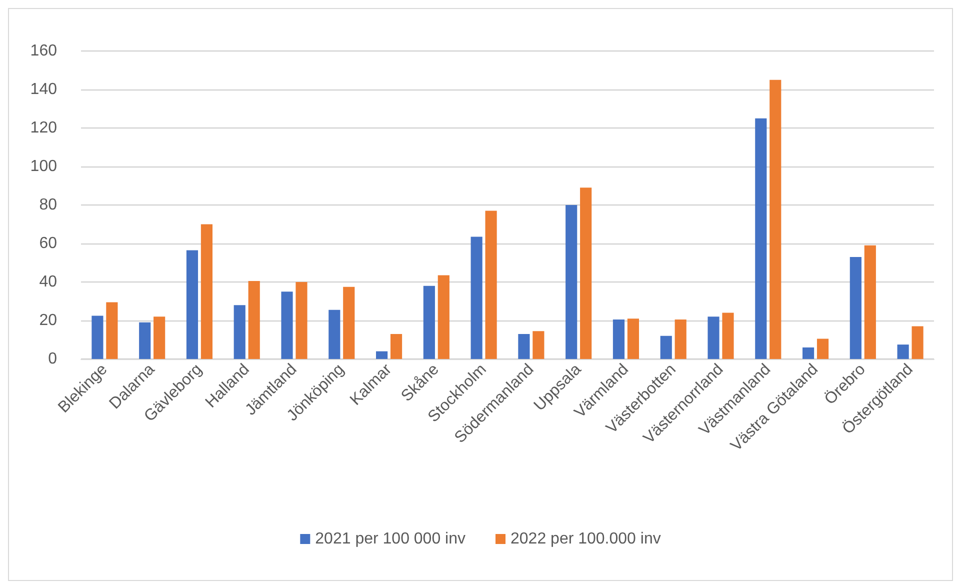 The height and width of the screenshot is (583, 955). Describe the element at coordinates (53, 359) in the screenshot. I see `y-tick-label: 0` at that location.